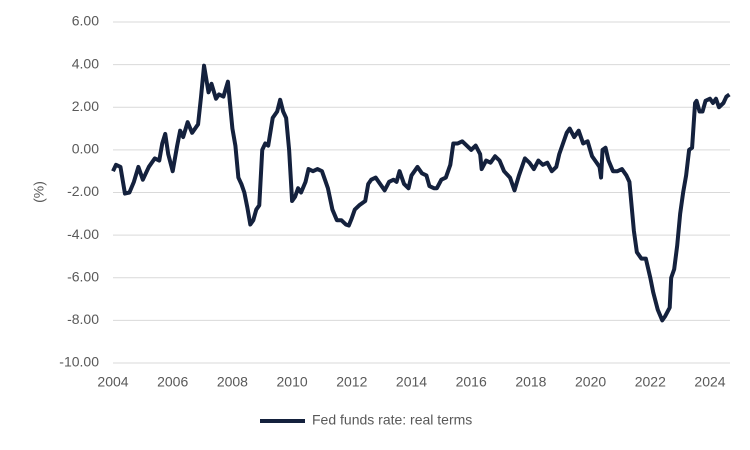  I want to click on y-tick-label: -2.00, so click(83, 191).